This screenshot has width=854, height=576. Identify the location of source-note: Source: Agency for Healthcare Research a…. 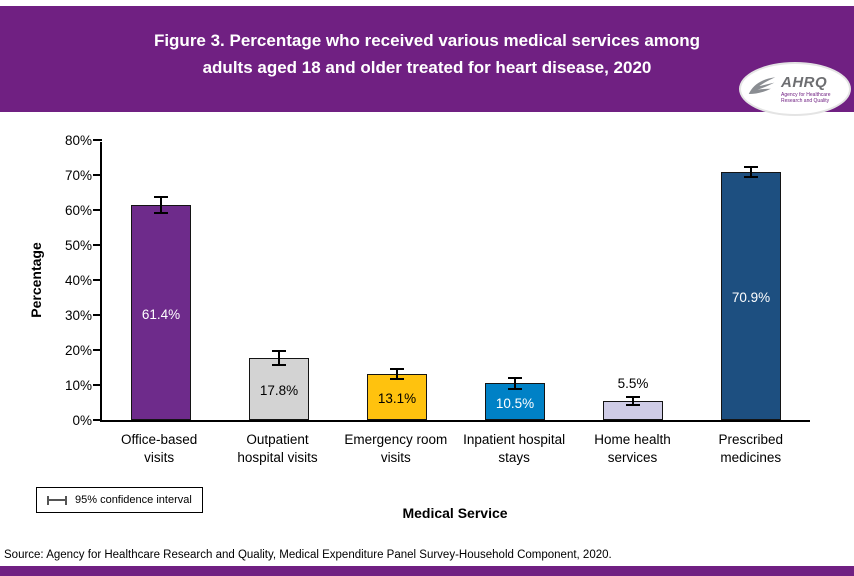
(308, 555).